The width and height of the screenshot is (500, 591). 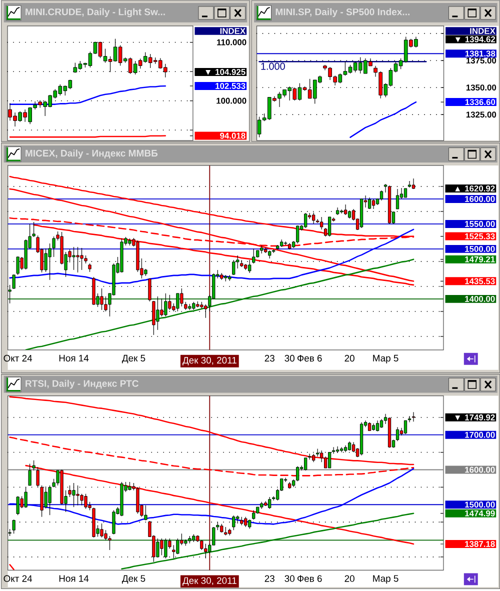 What do you see at coordinates (479, 281) in the screenshot?
I see `y-tick-label: 1435.53` at bounding box center [479, 281].